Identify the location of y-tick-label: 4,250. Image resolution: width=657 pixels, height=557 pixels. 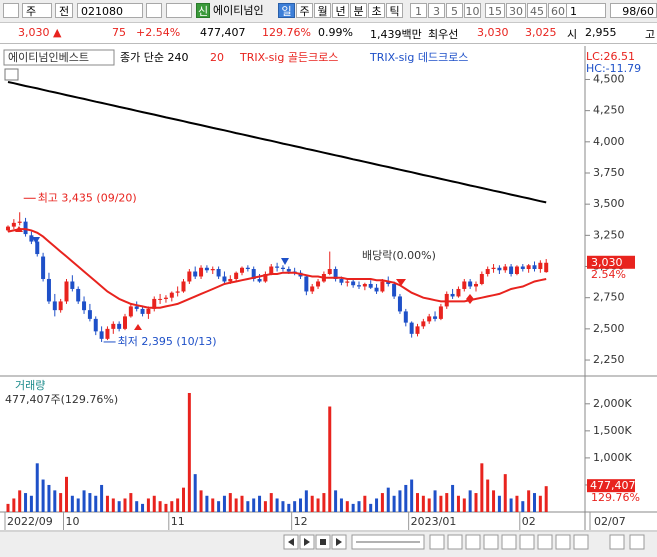
(609, 110).